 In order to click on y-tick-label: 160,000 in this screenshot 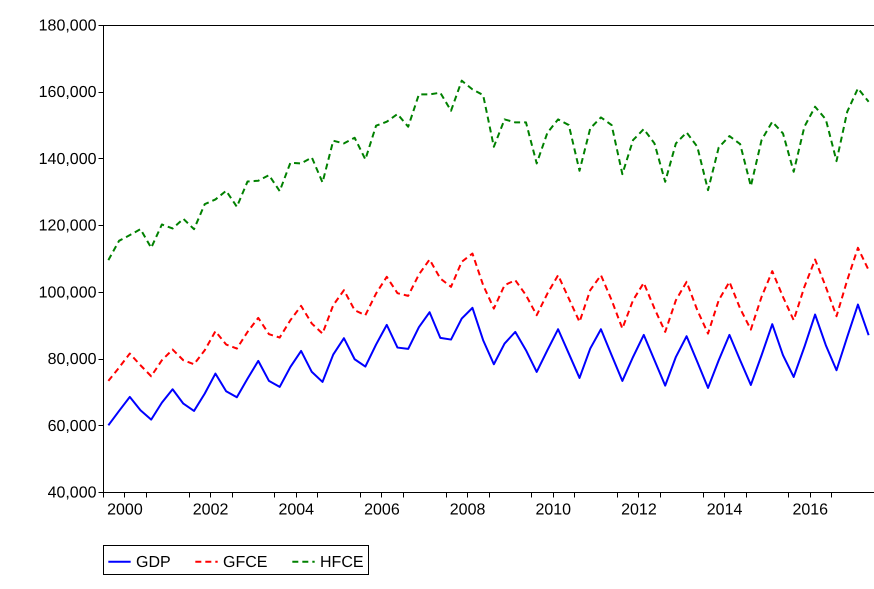, I will do `click(67, 93)`.